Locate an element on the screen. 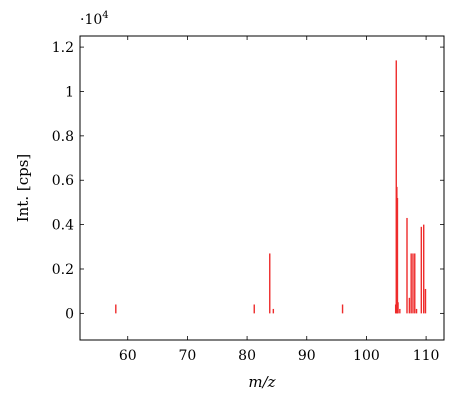  y-tick-label: 0.8 is located at coordinates (63, 137).